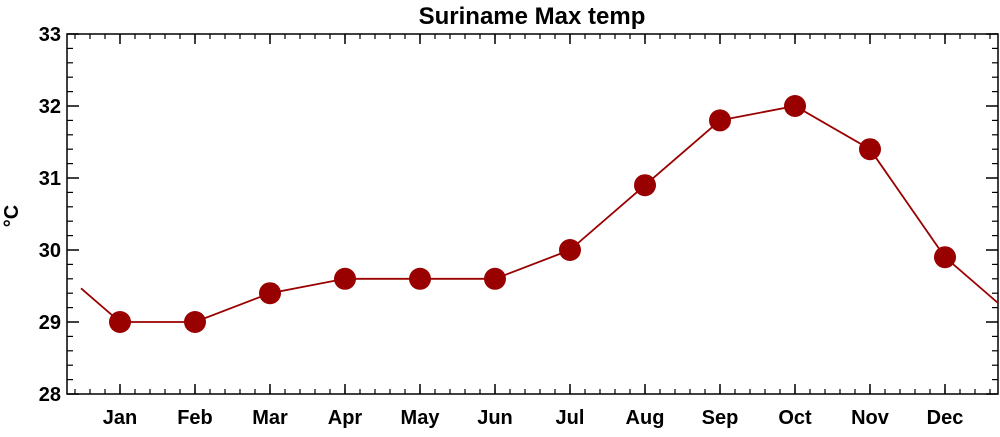 This screenshot has height=437, width=1000. Describe the element at coordinates (532, 16) in the screenshot. I see `chart-title: Suriname Max temp` at that location.